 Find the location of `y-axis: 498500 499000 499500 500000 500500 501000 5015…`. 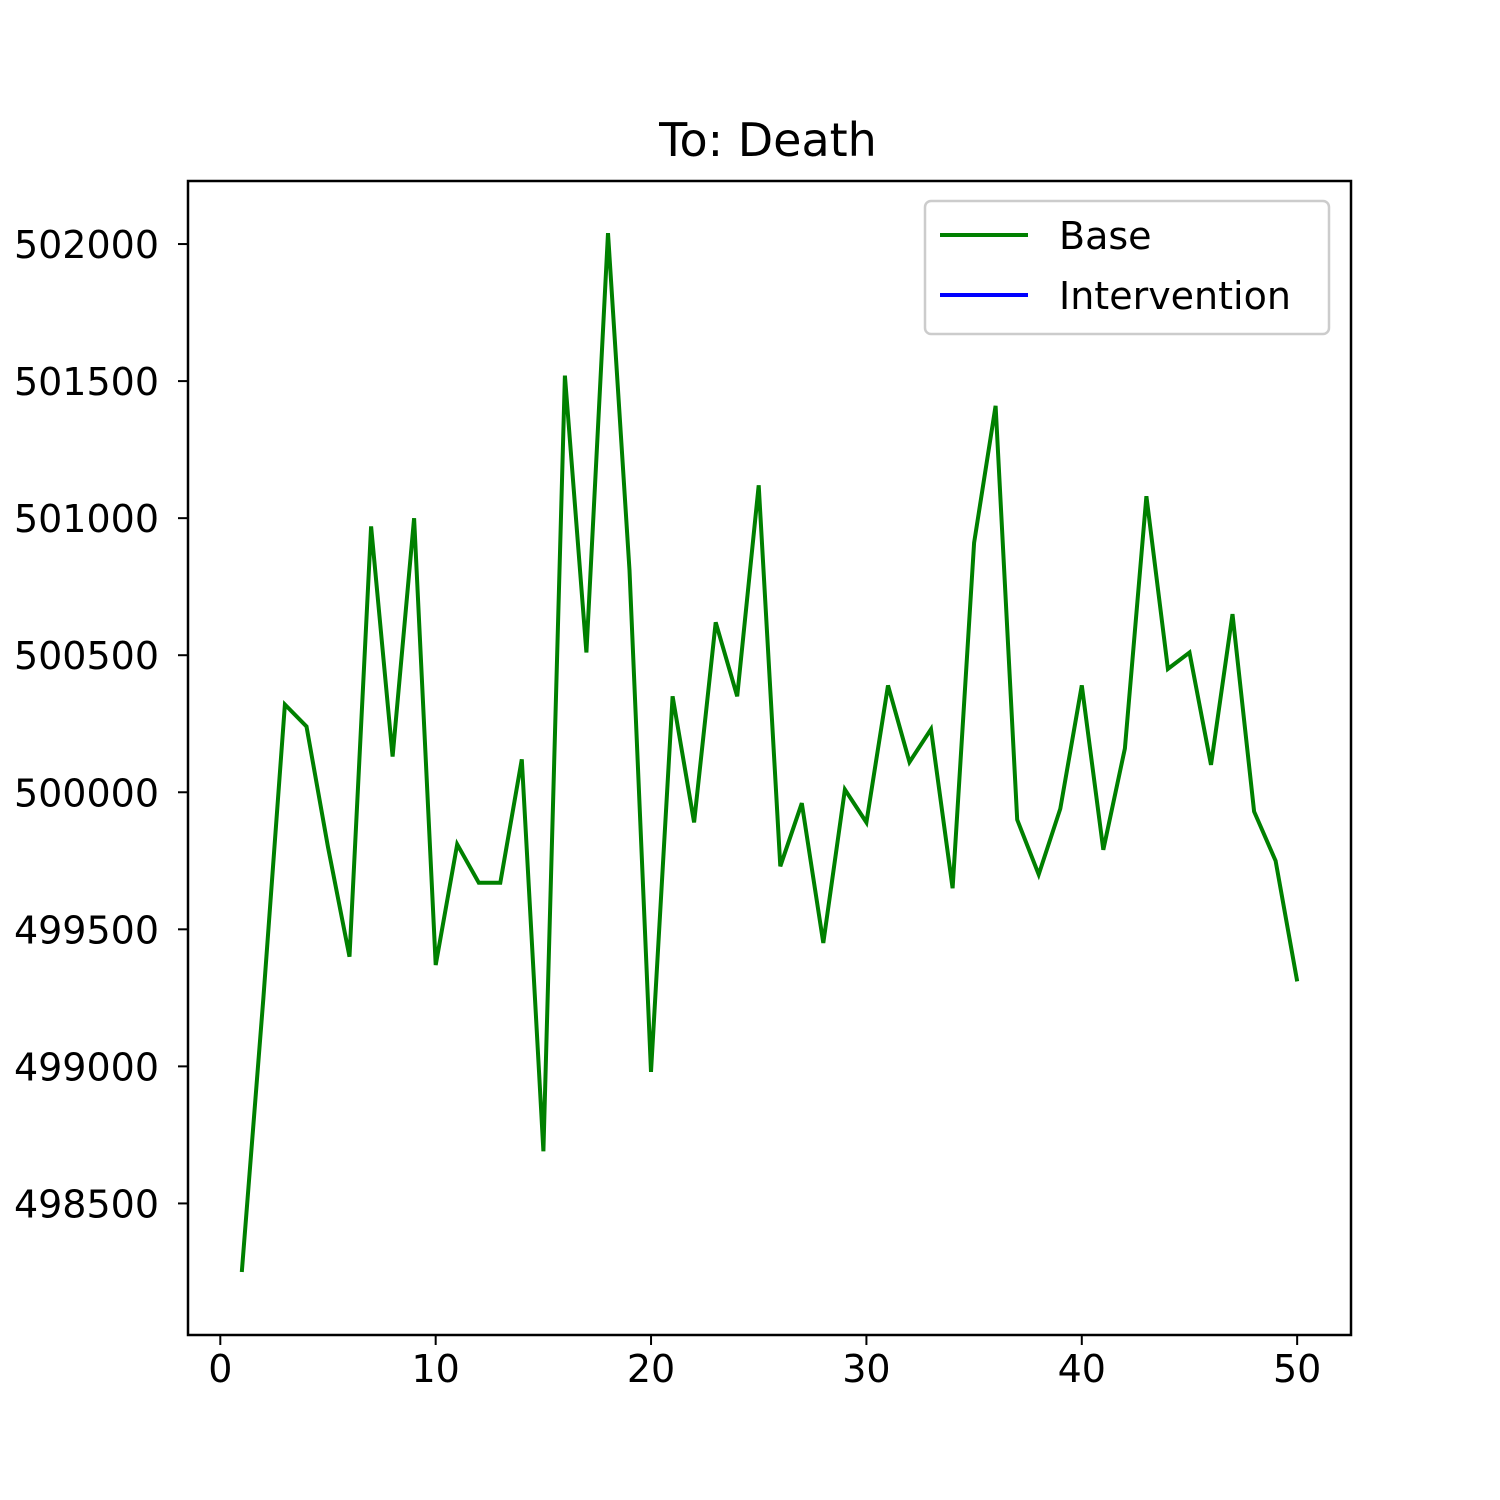

y-axis: 498500 499000 499500 500000 500500 501000 5015… is located at coordinates (101, 724).